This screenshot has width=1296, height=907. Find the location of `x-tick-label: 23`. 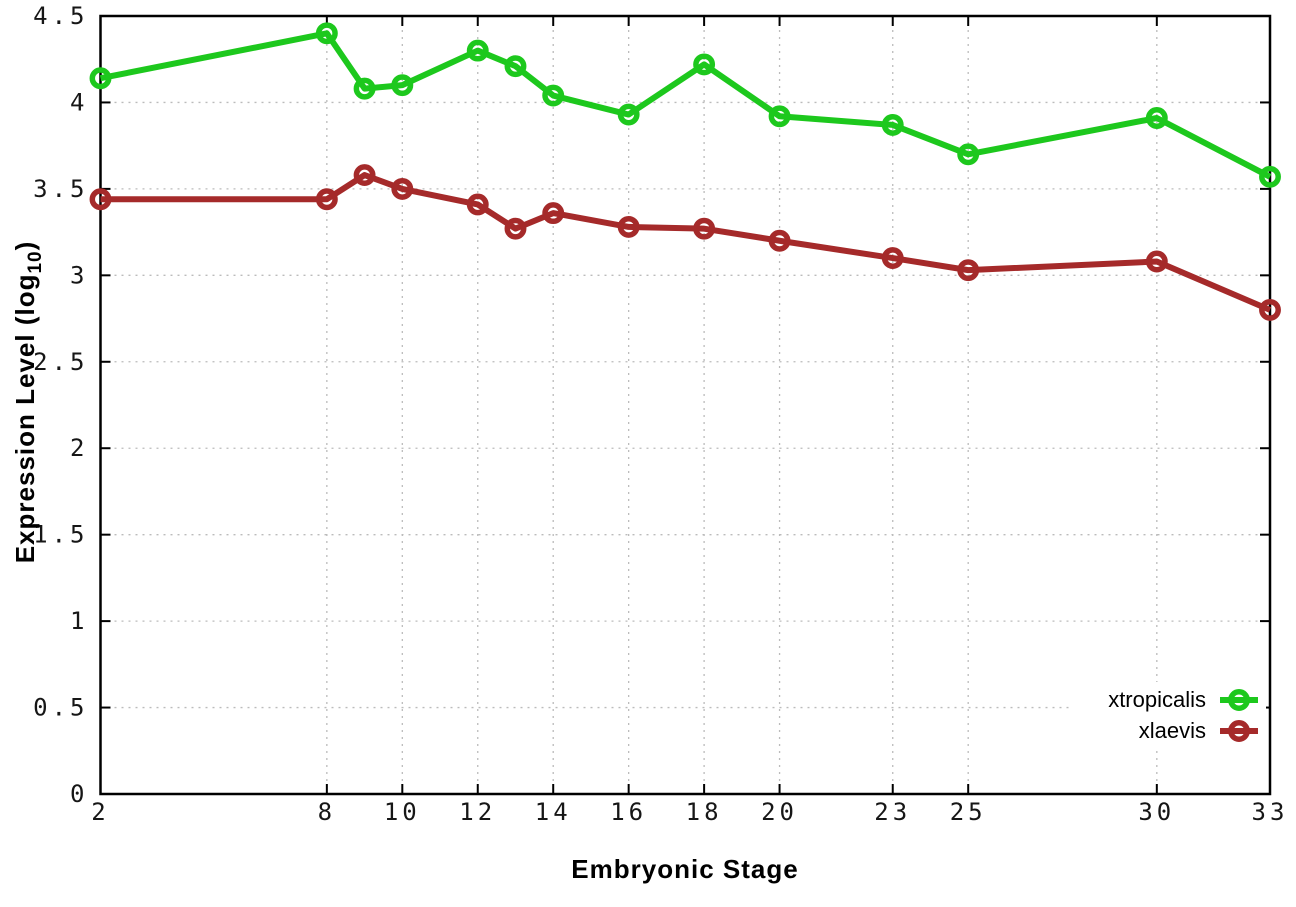

x-tick-label: 23 is located at coordinates (892, 812).